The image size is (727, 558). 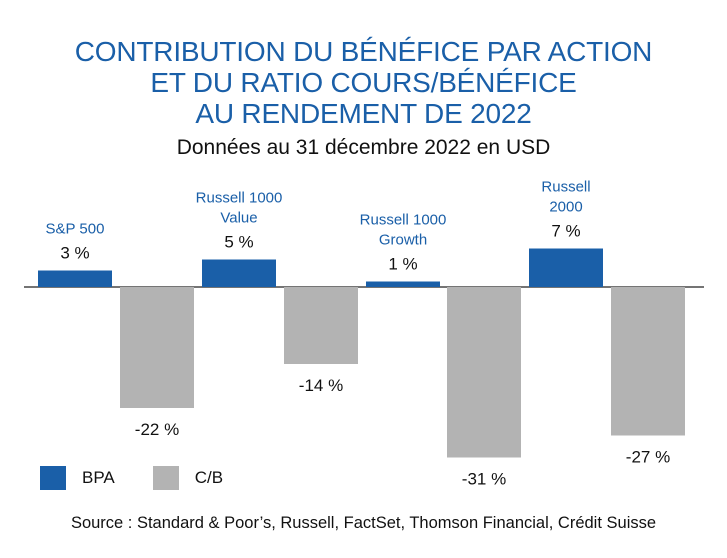 I want to click on category-label-1-line-1: S&P 500, so click(x=75, y=229).